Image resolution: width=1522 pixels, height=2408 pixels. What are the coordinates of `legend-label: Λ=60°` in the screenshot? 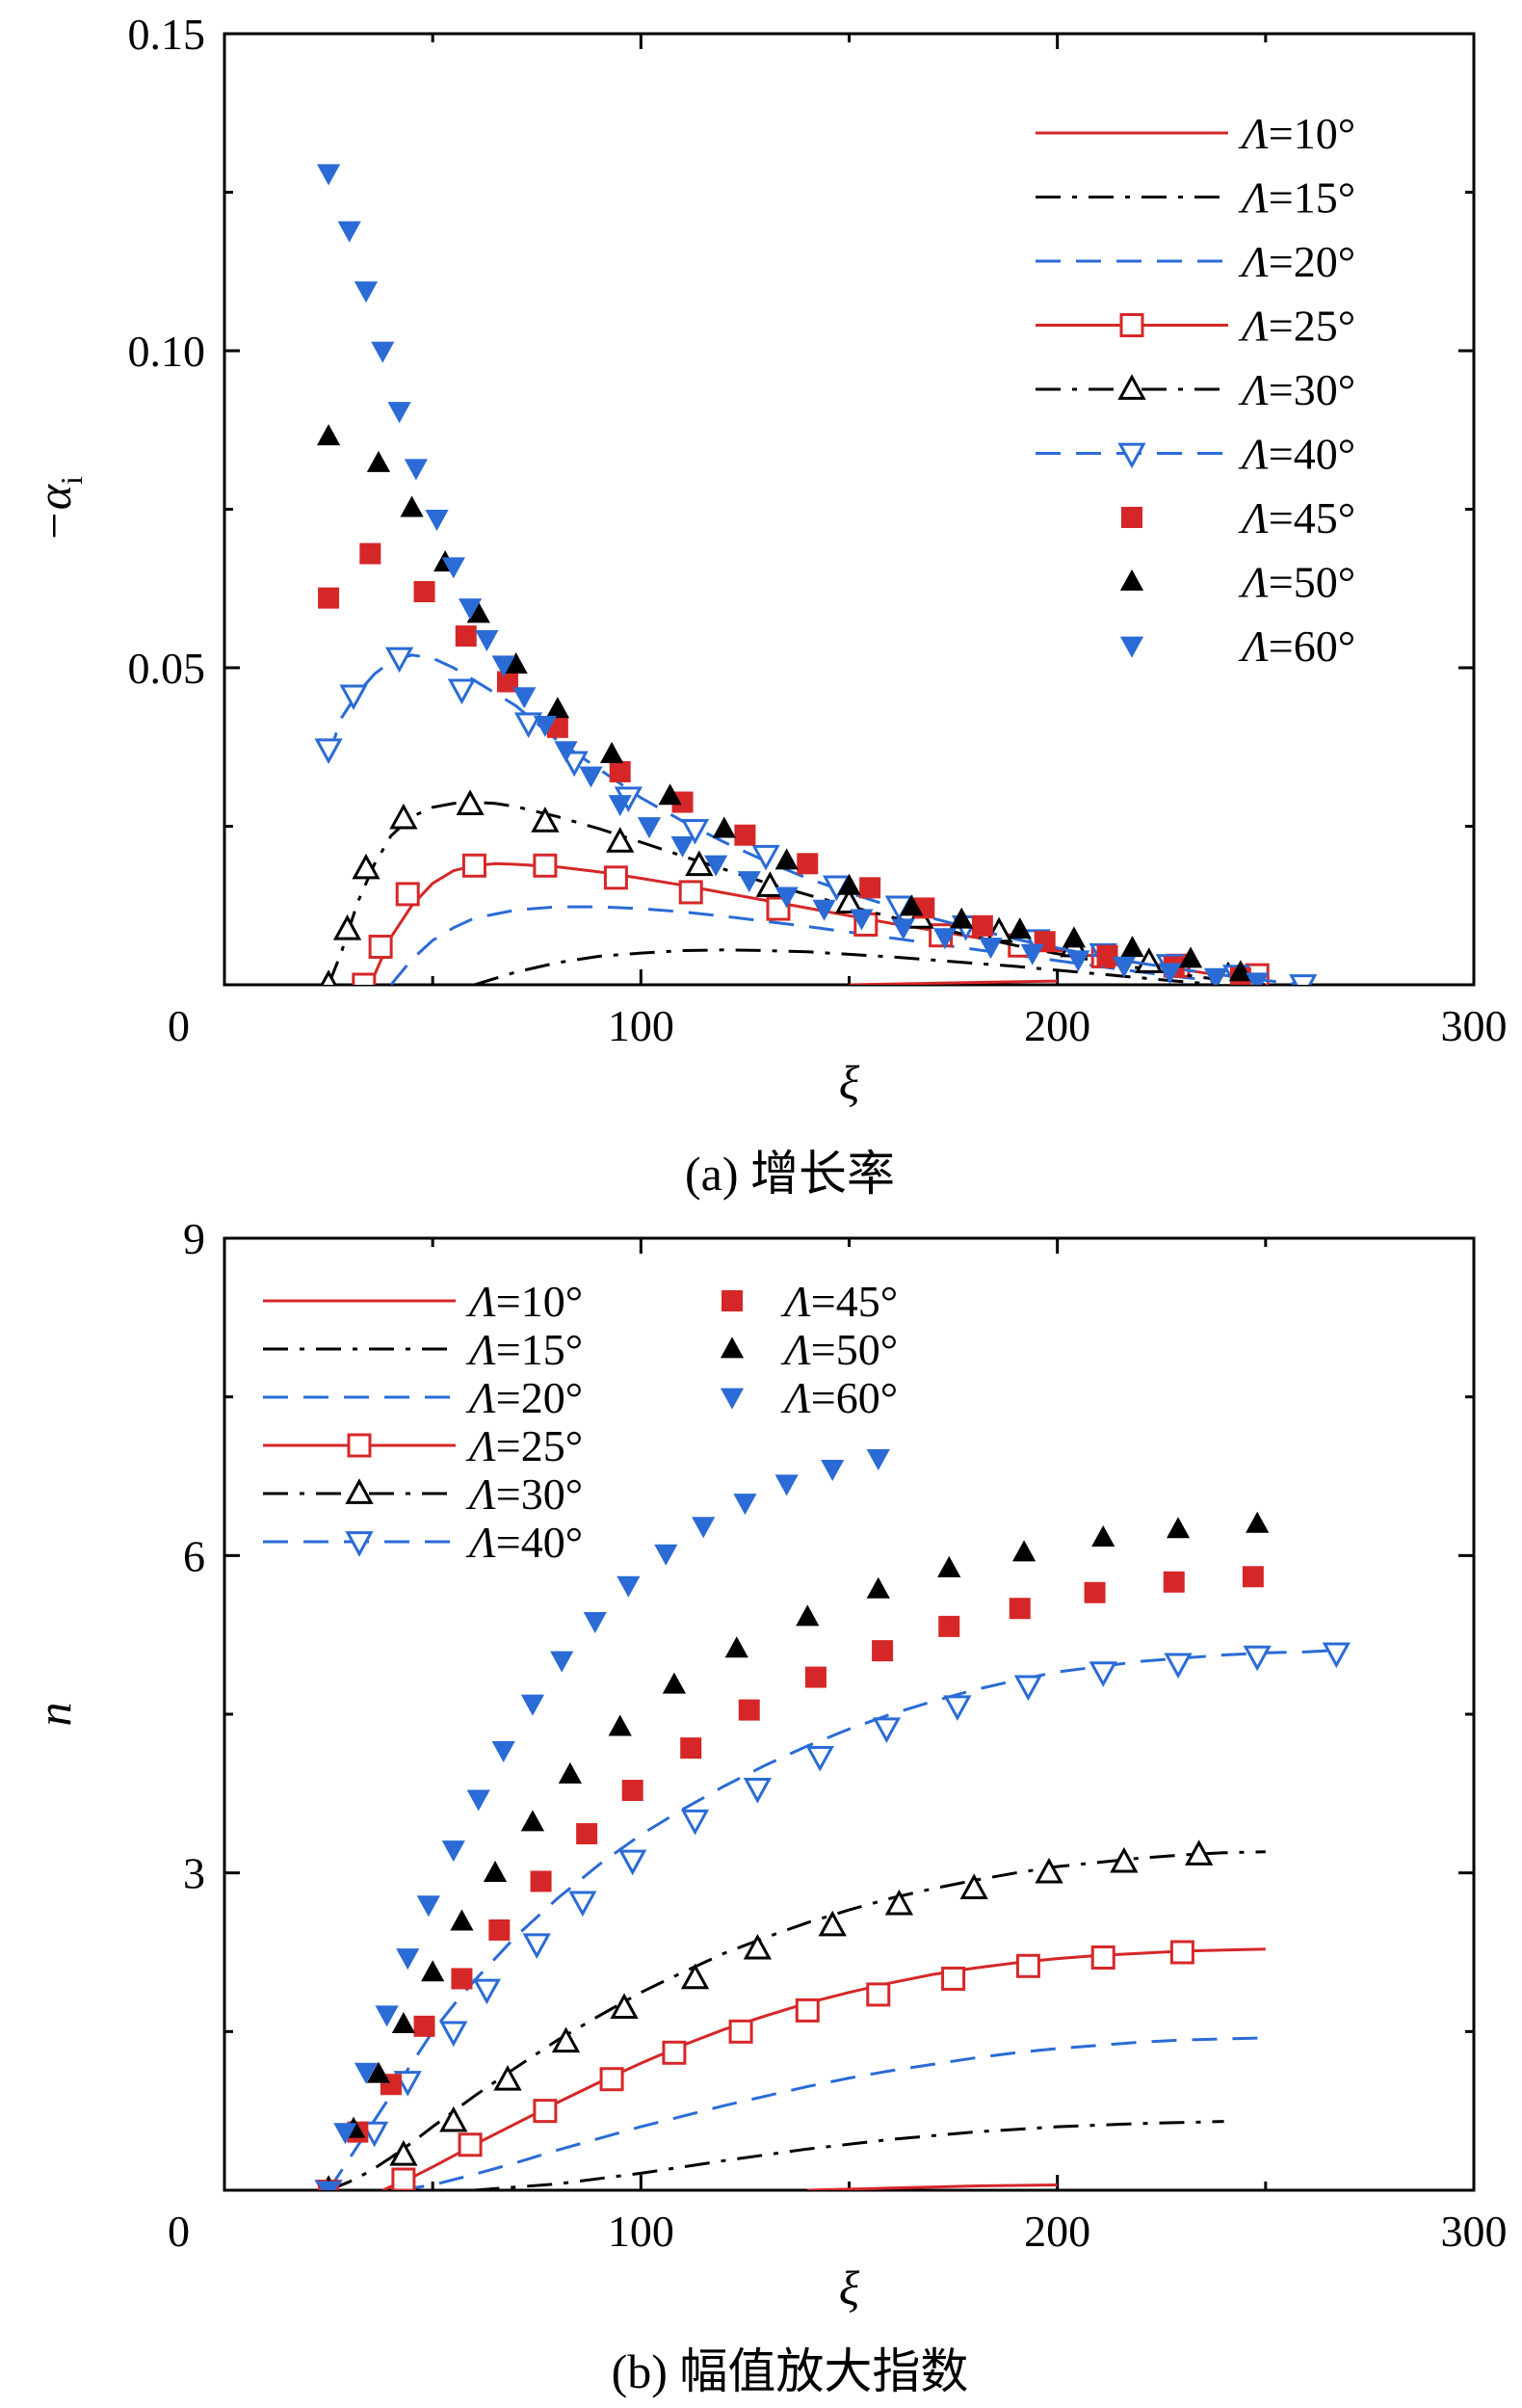 It's located at (839, 1397).